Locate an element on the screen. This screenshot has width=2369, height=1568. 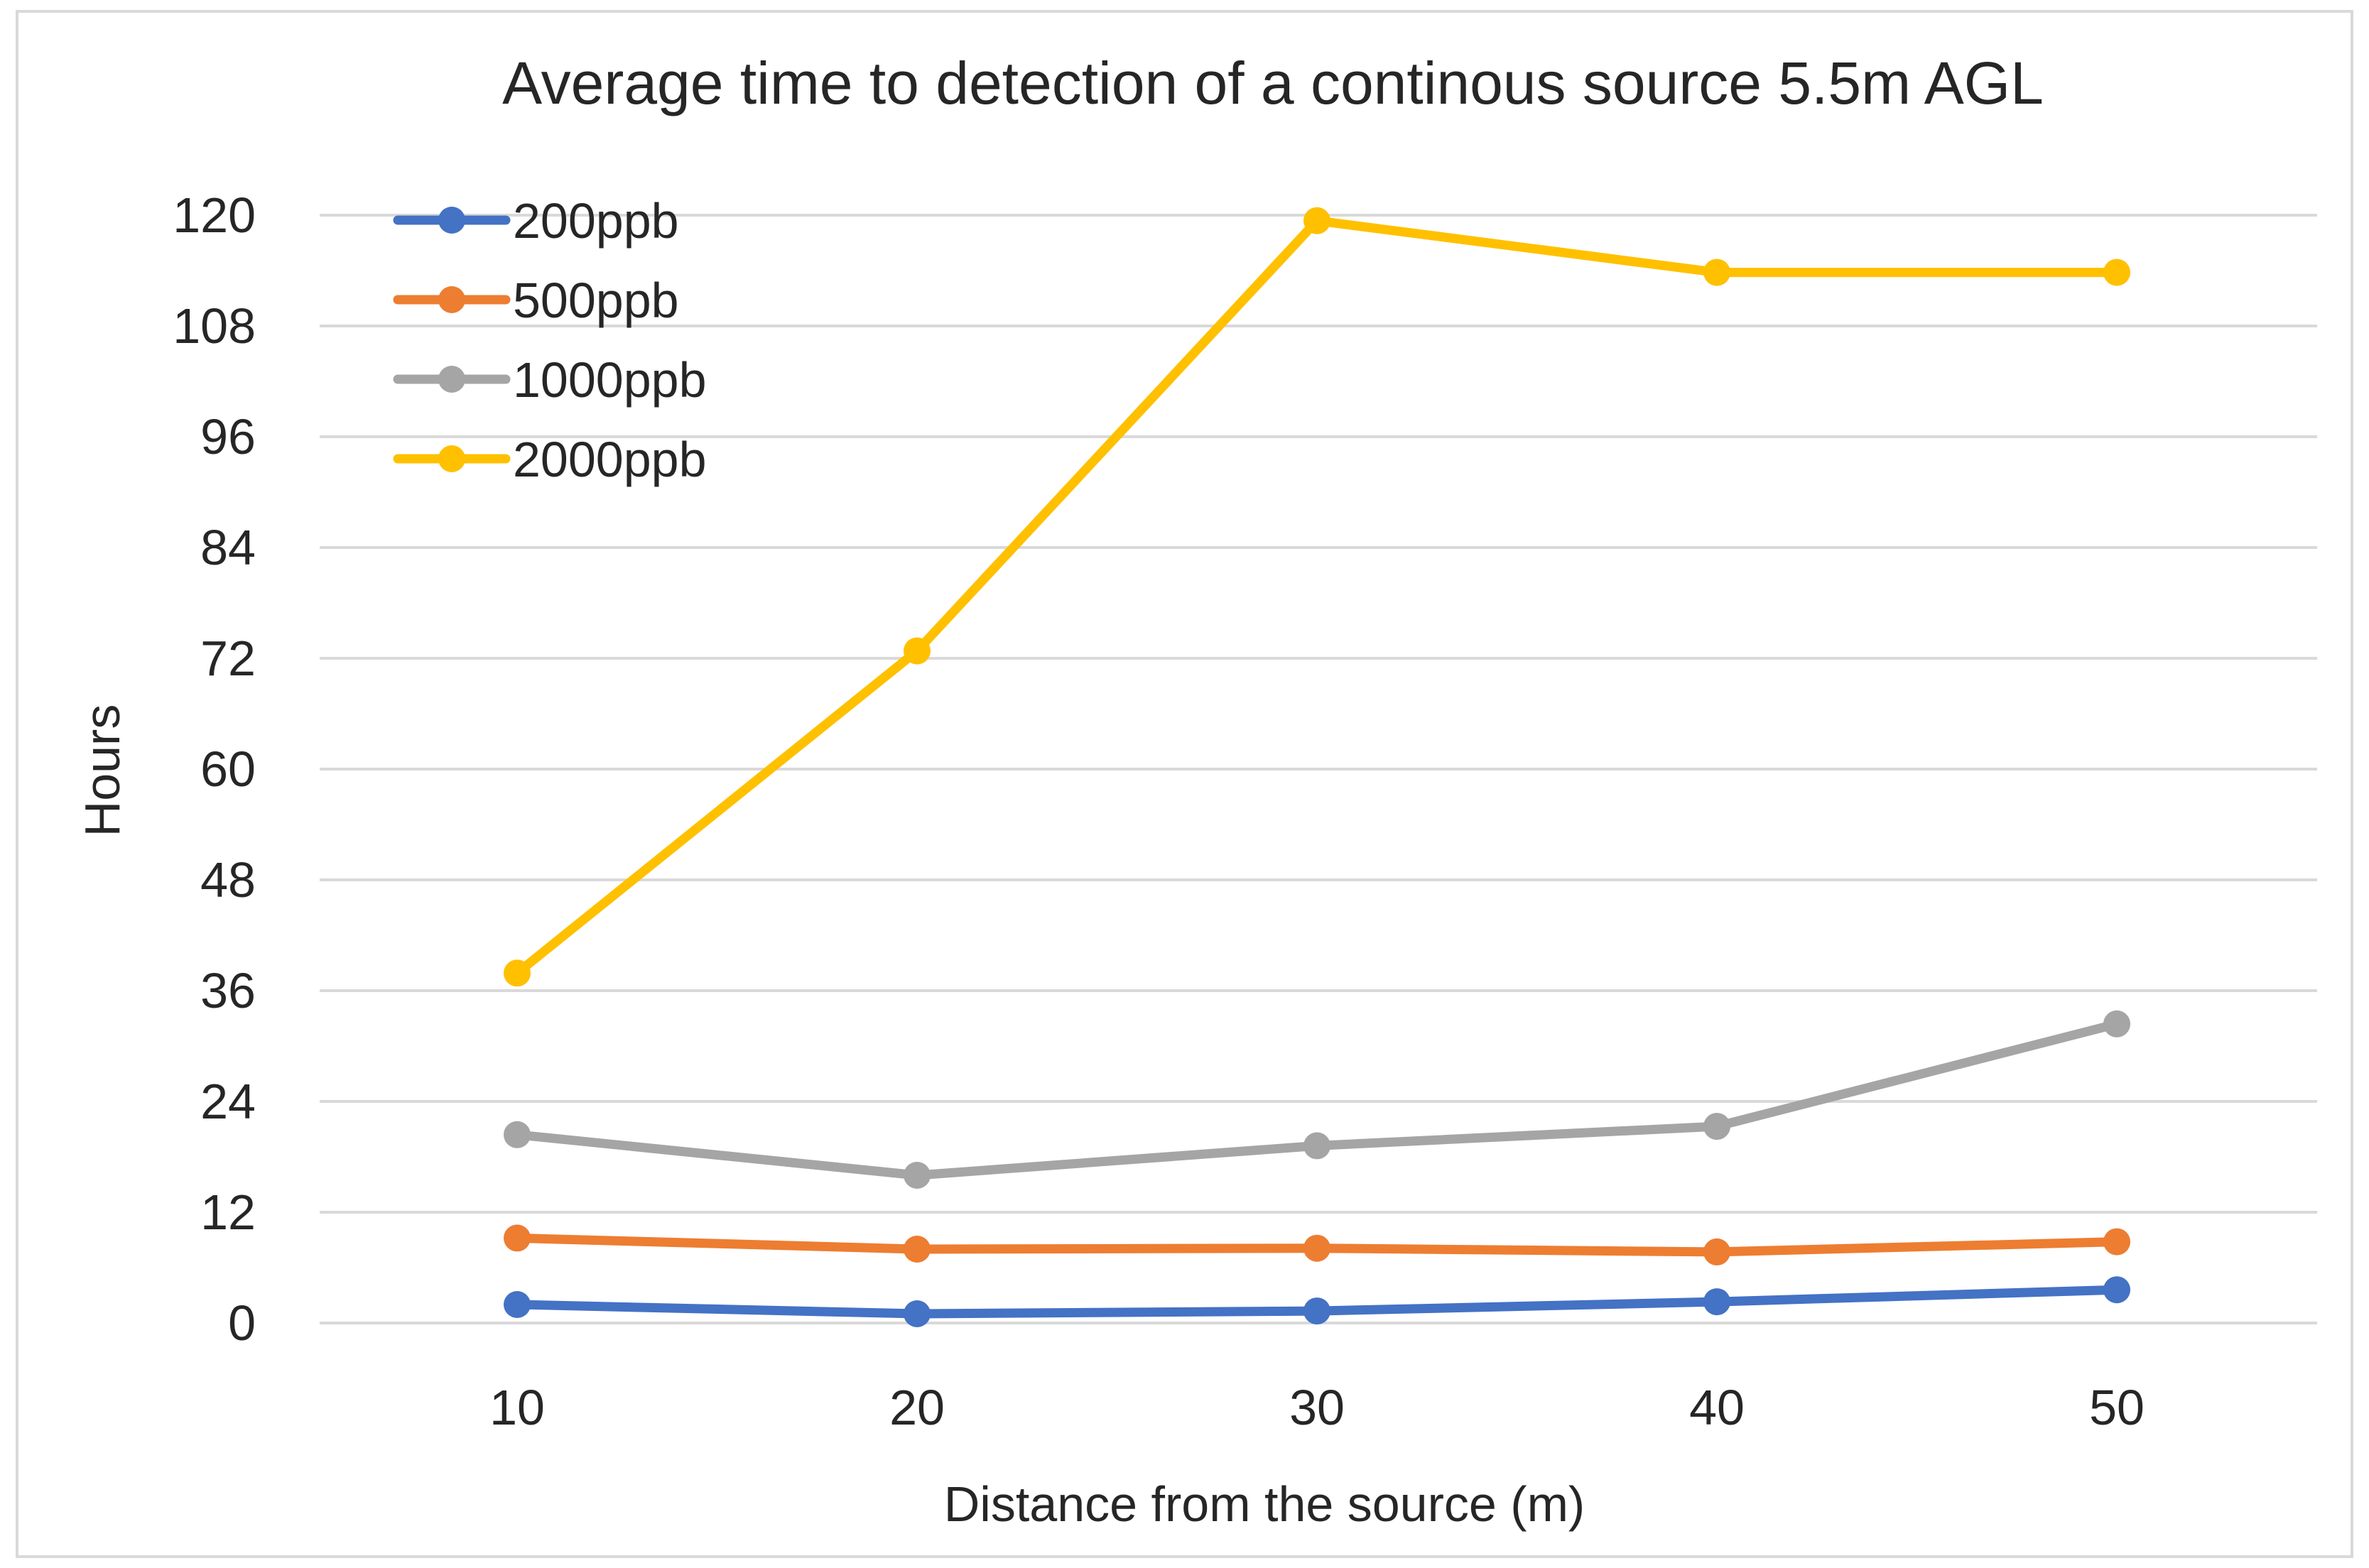
x-tick-label-30: 30 is located at coordinates (1317, 1408).